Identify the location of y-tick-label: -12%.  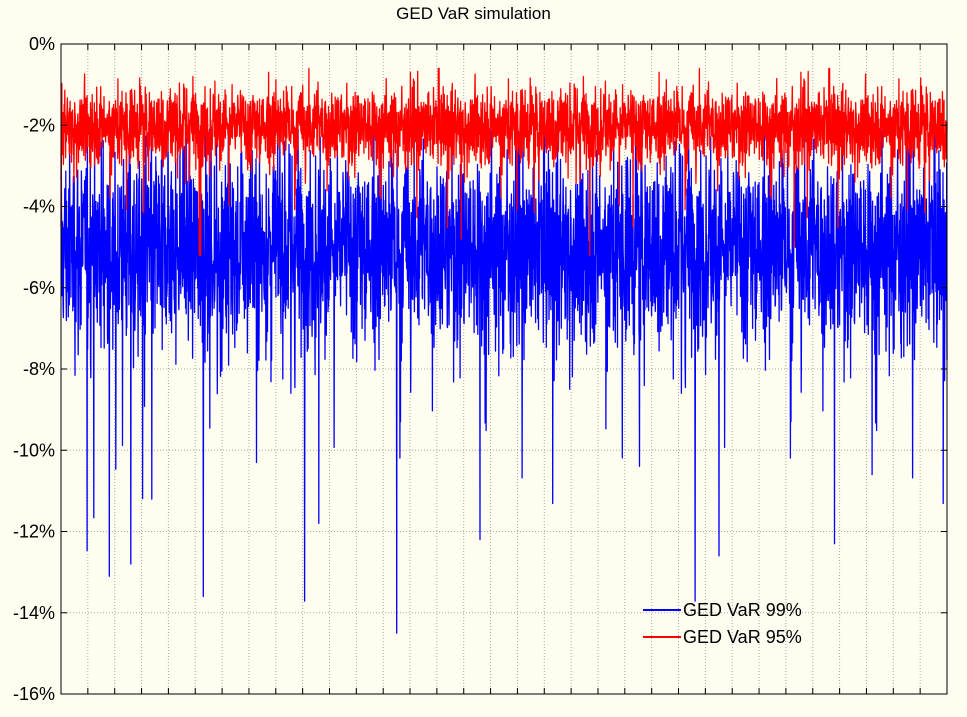
(34, 532).